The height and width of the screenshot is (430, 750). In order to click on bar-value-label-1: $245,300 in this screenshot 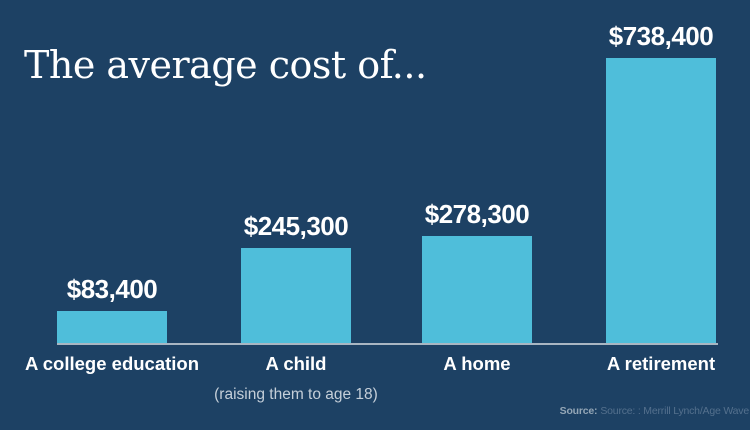, I will do `click(296, 226)`.